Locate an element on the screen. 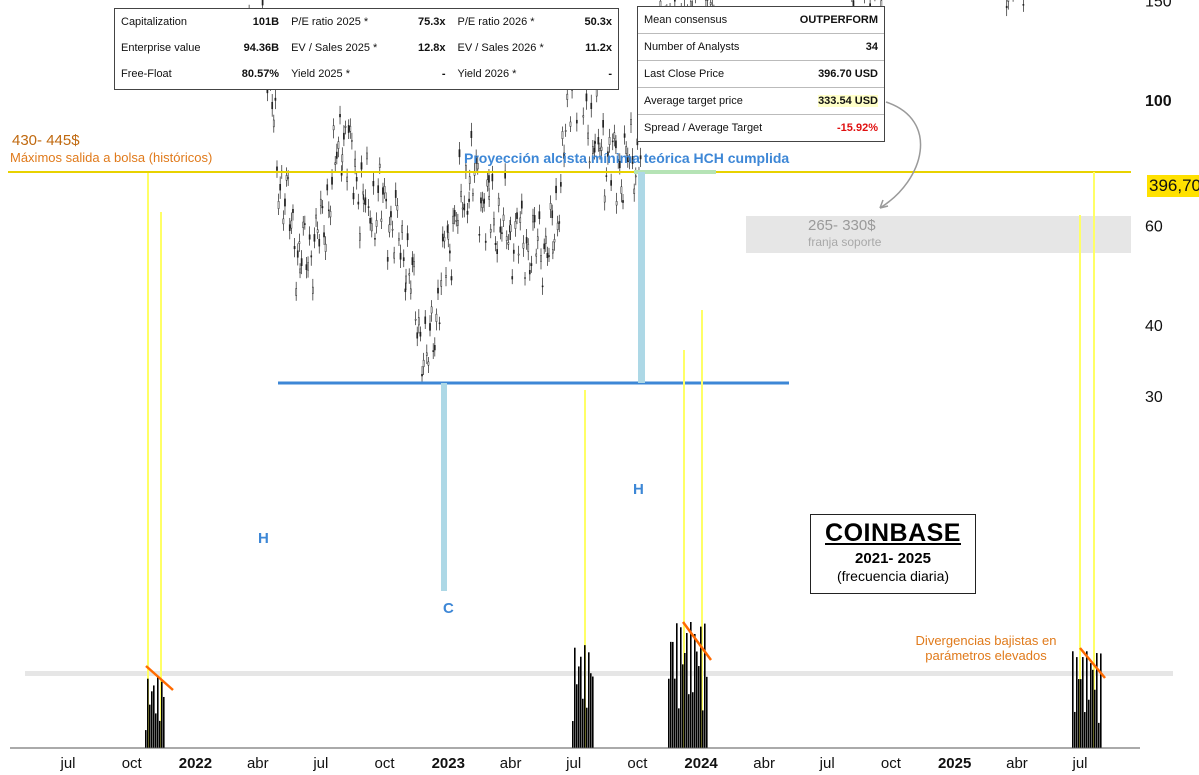  divergence-line is located at coordinates (697, 641).